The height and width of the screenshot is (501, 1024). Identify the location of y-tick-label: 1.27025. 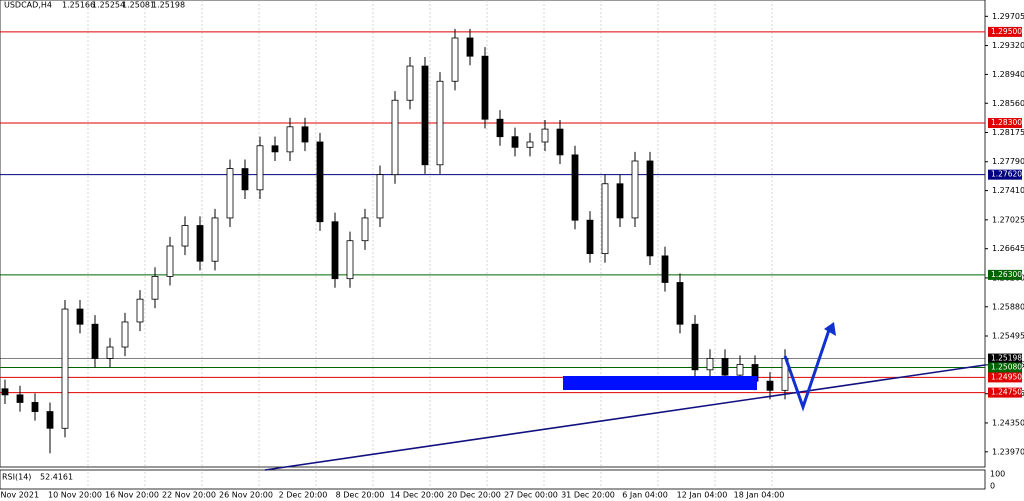
(1008, 219).